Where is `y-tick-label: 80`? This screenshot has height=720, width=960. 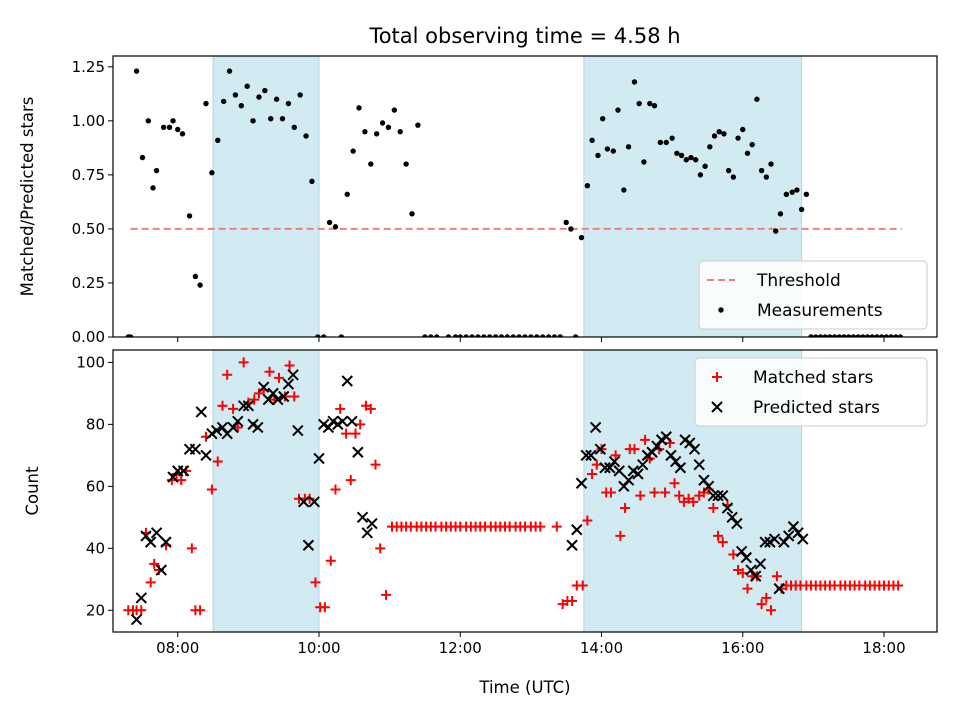 y-tick-label: 80 is located at coordinates (95, 424).